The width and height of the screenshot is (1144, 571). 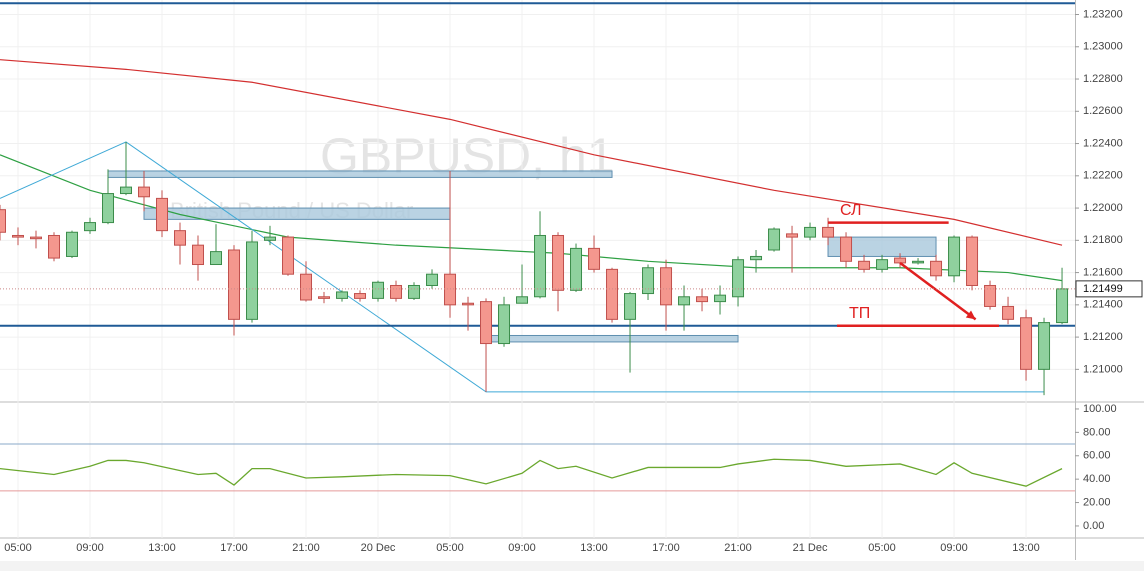 I want to click on annotation-label: ТП, so click(x=859, y=313).